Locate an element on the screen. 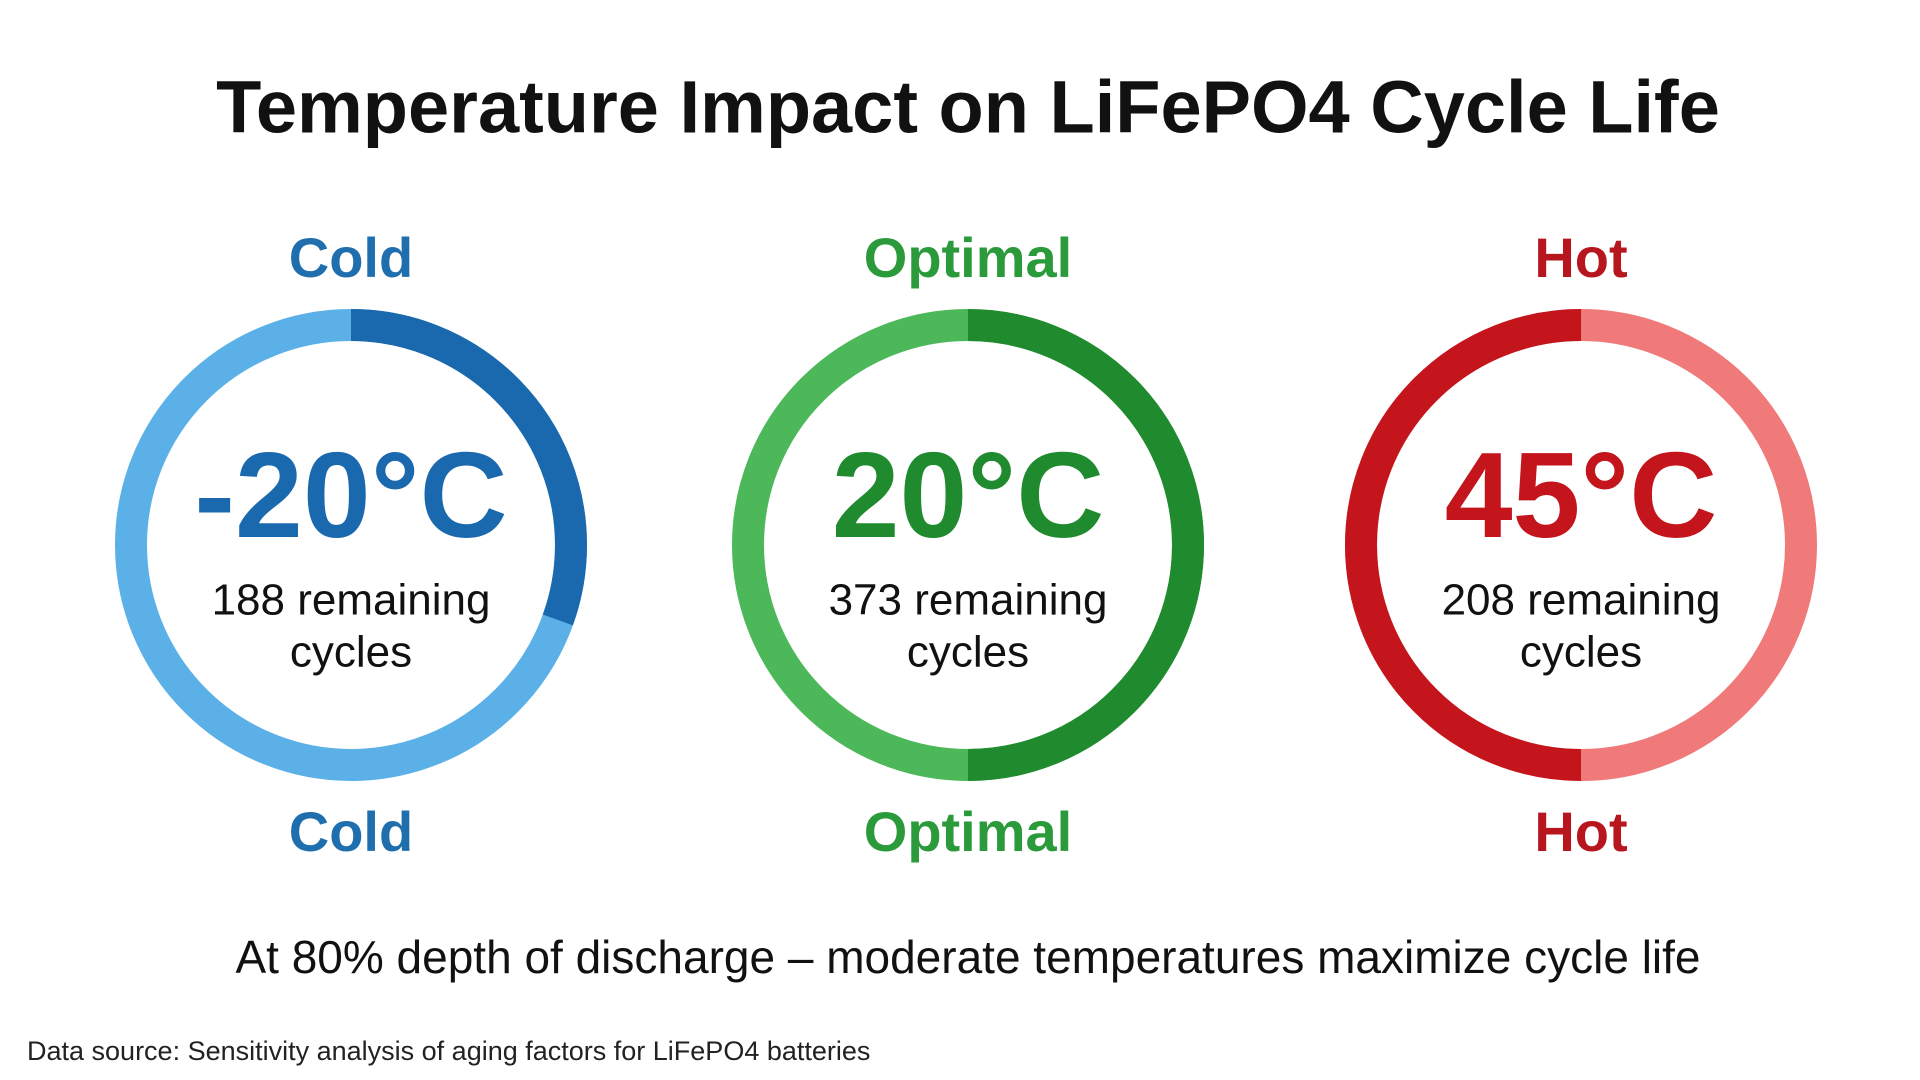 This screenshot has width=1920, height=1080. gauge-label: Hot is located at coordinates (1580, 257).